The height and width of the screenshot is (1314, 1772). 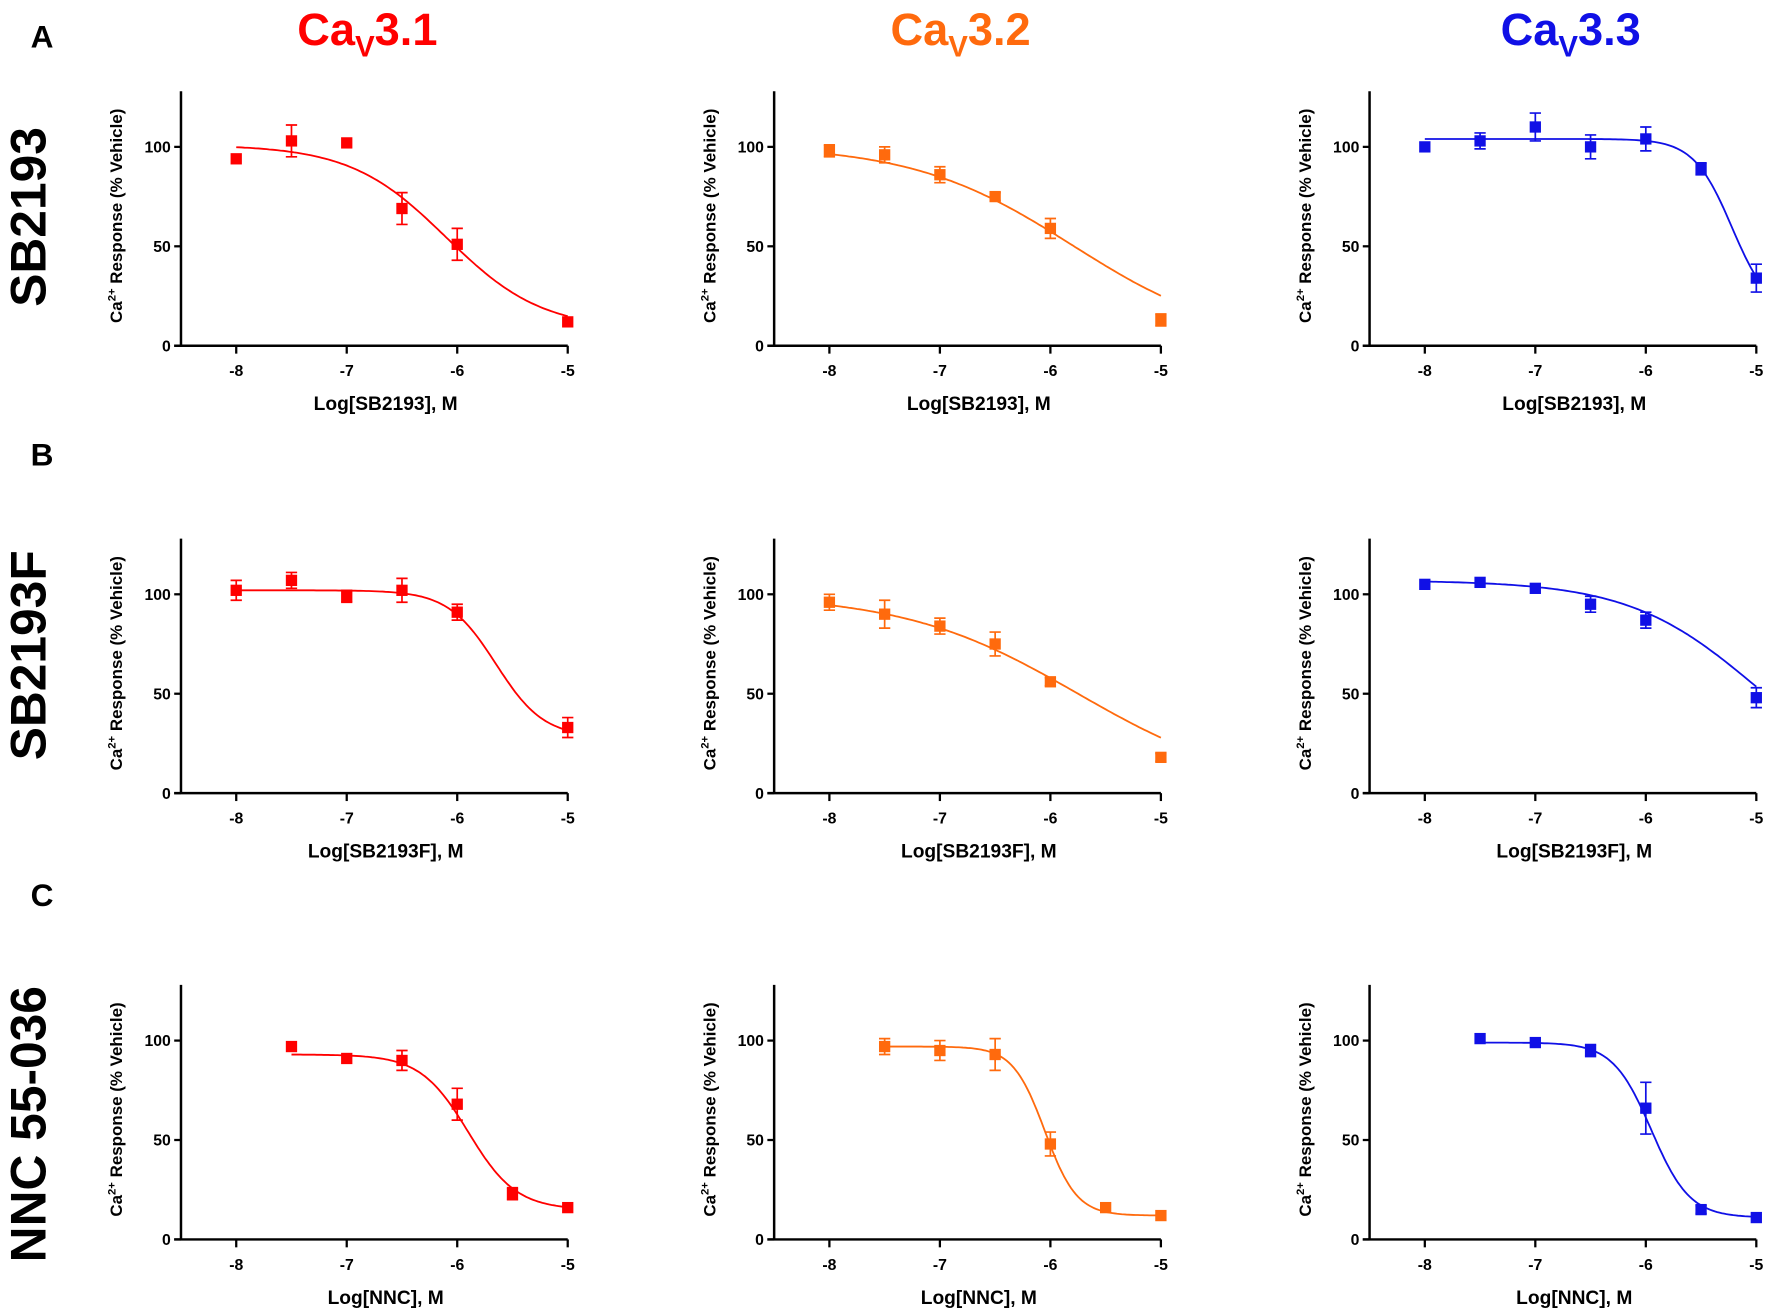 What do you see at coordinates (28, 655) in the screenshot?
I see `row-compound-label: SB2193F` at bounding box center [28, 655].